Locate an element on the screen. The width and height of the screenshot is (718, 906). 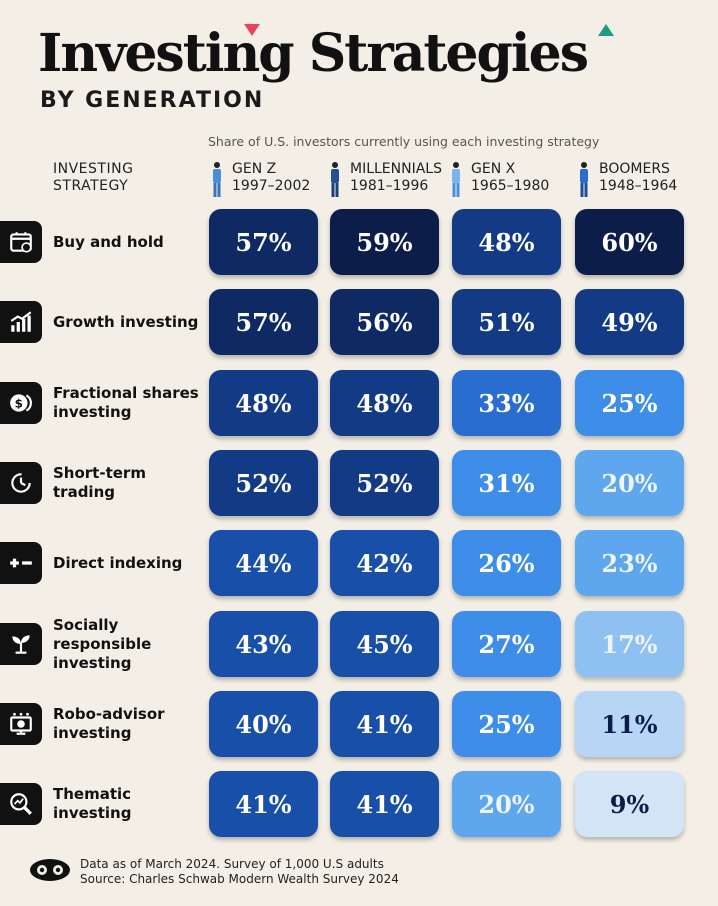
column-header-millennials: MILLENNIALS 1981–1996 is located at coordinates (384, 179).